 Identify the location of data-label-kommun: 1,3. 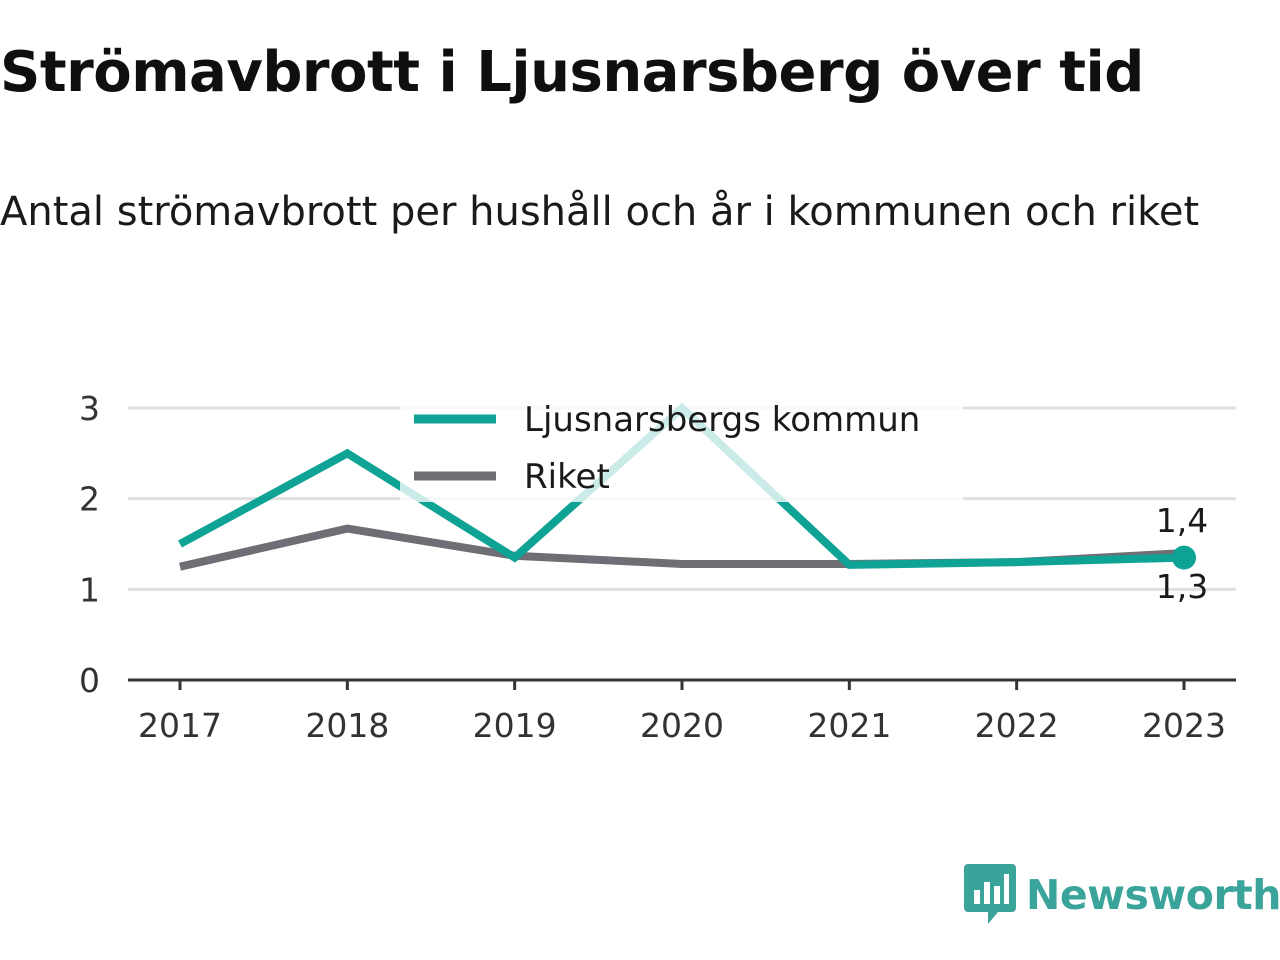
(1182, 586).